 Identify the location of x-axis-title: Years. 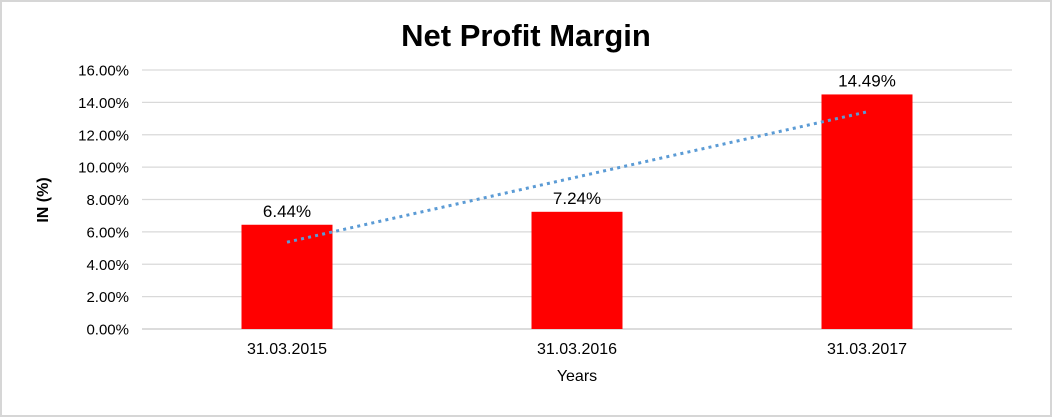
(577, 376).